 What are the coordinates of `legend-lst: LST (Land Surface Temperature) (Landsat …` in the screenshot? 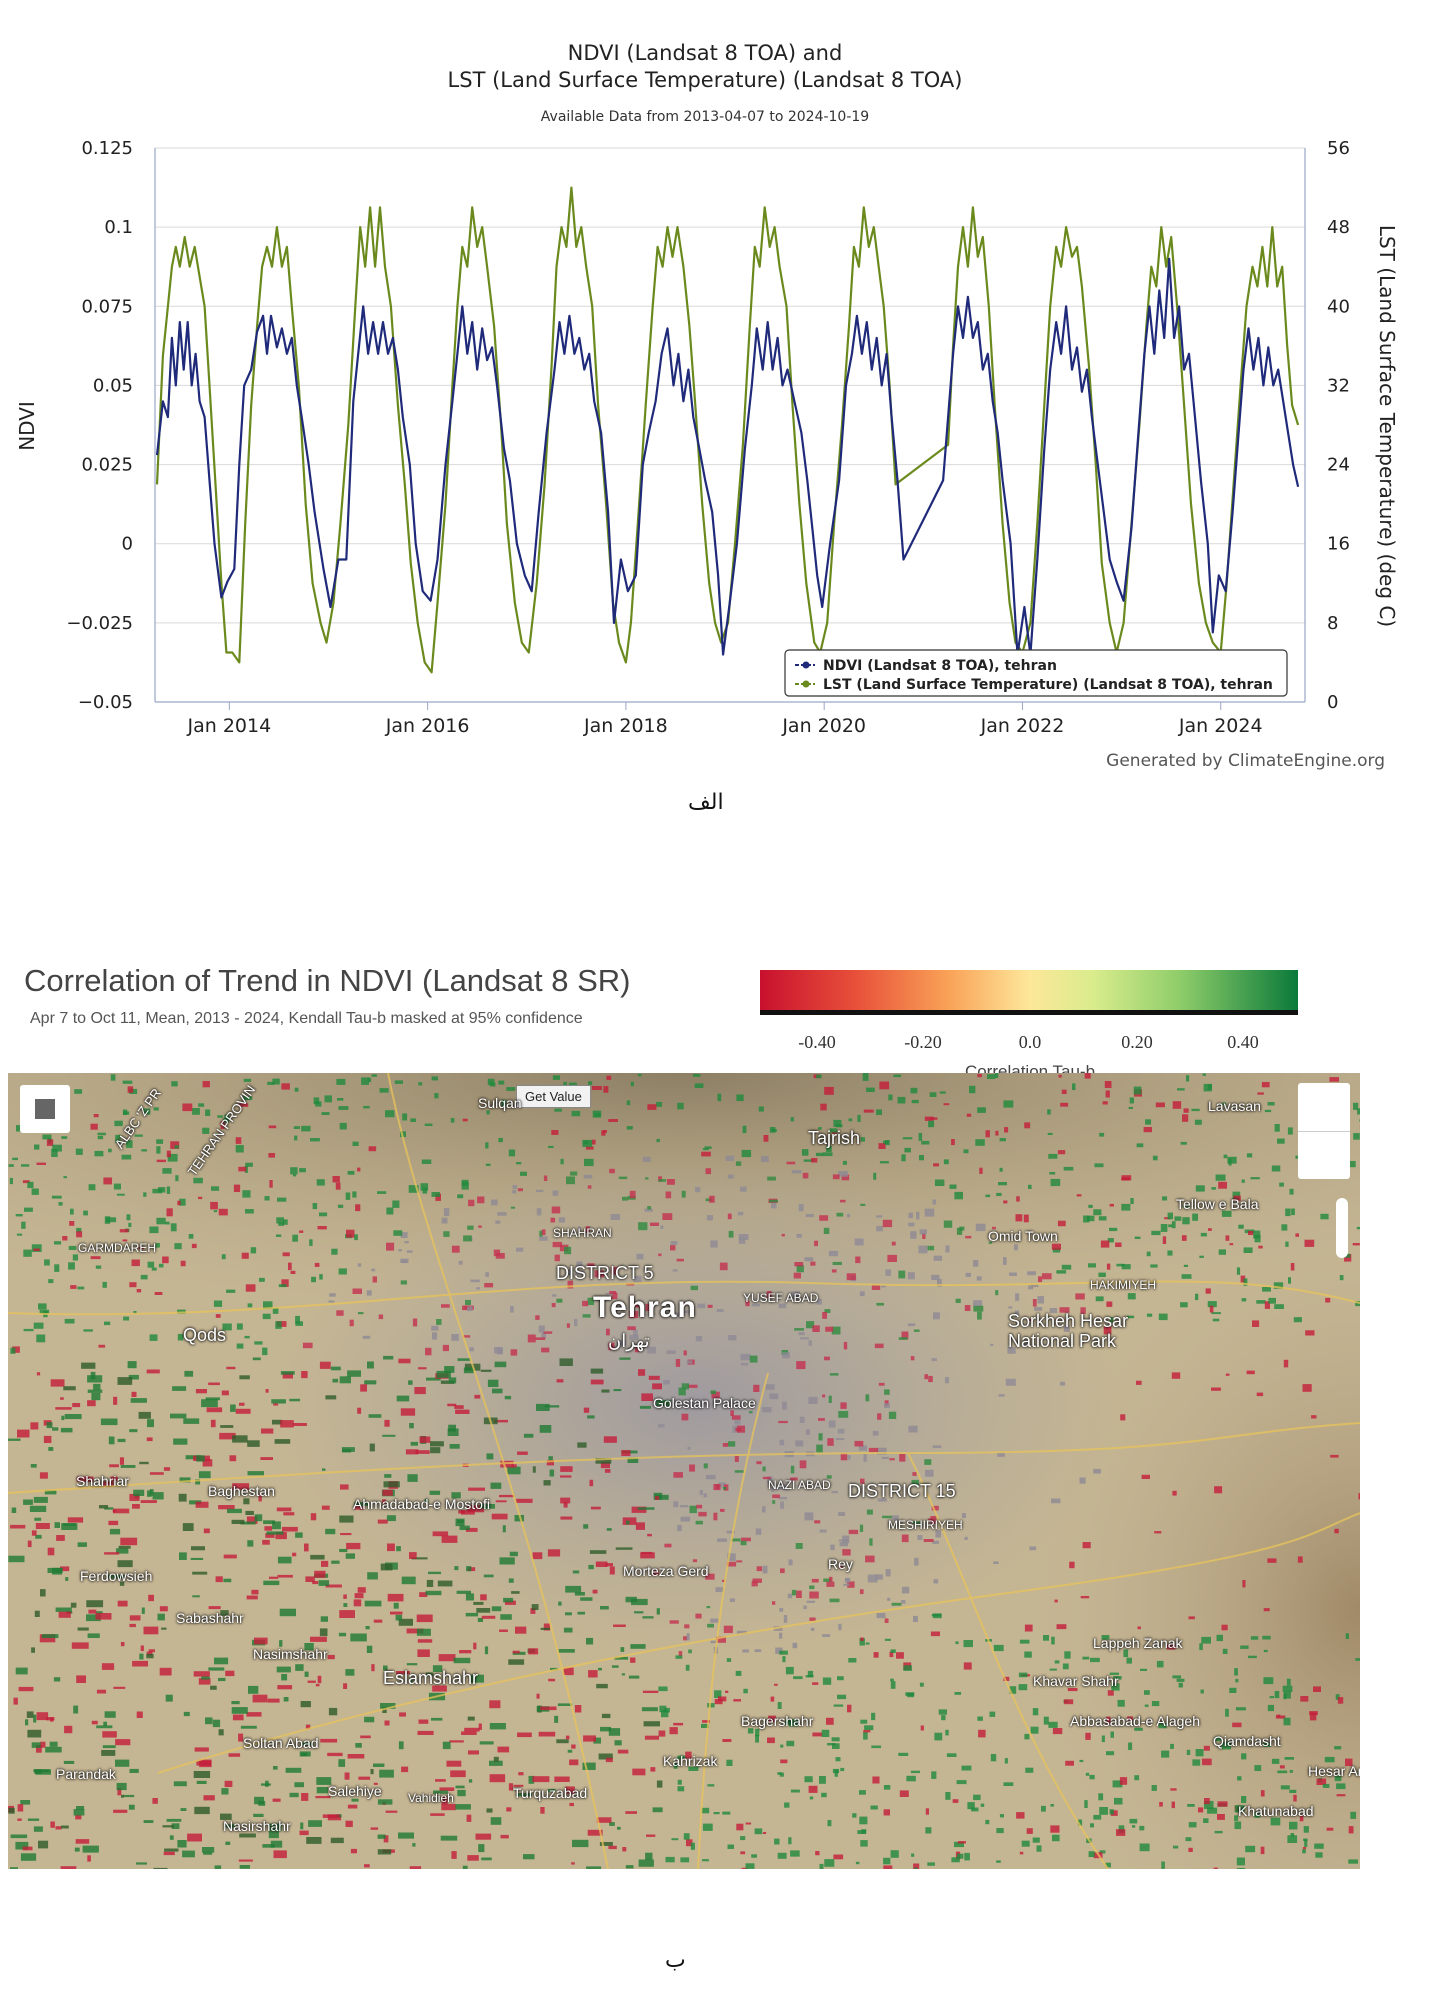 It's located at (1048, 685).